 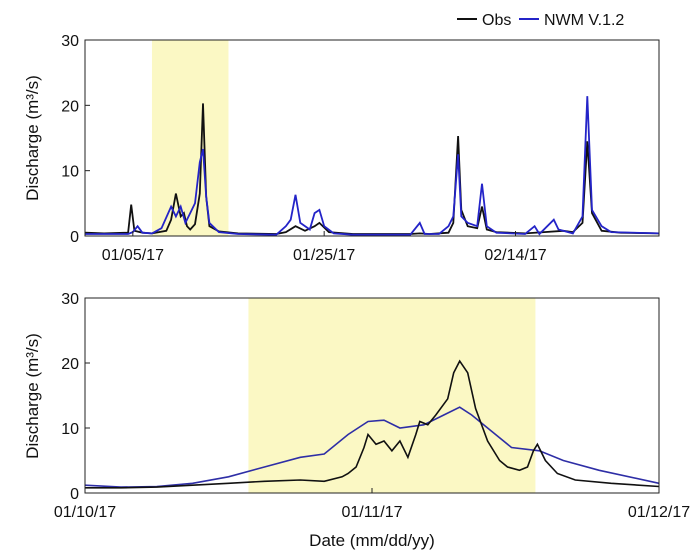 I want to click on x-tick-label: 01/05/17, so click(x=133, y=255).